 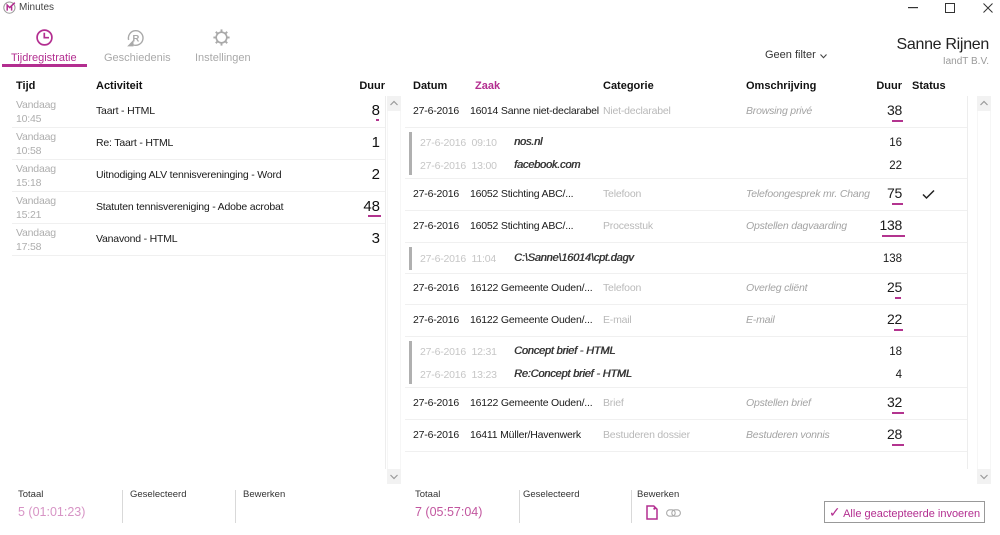 I want to click on svg-text: R, so click(x=135, y=38).